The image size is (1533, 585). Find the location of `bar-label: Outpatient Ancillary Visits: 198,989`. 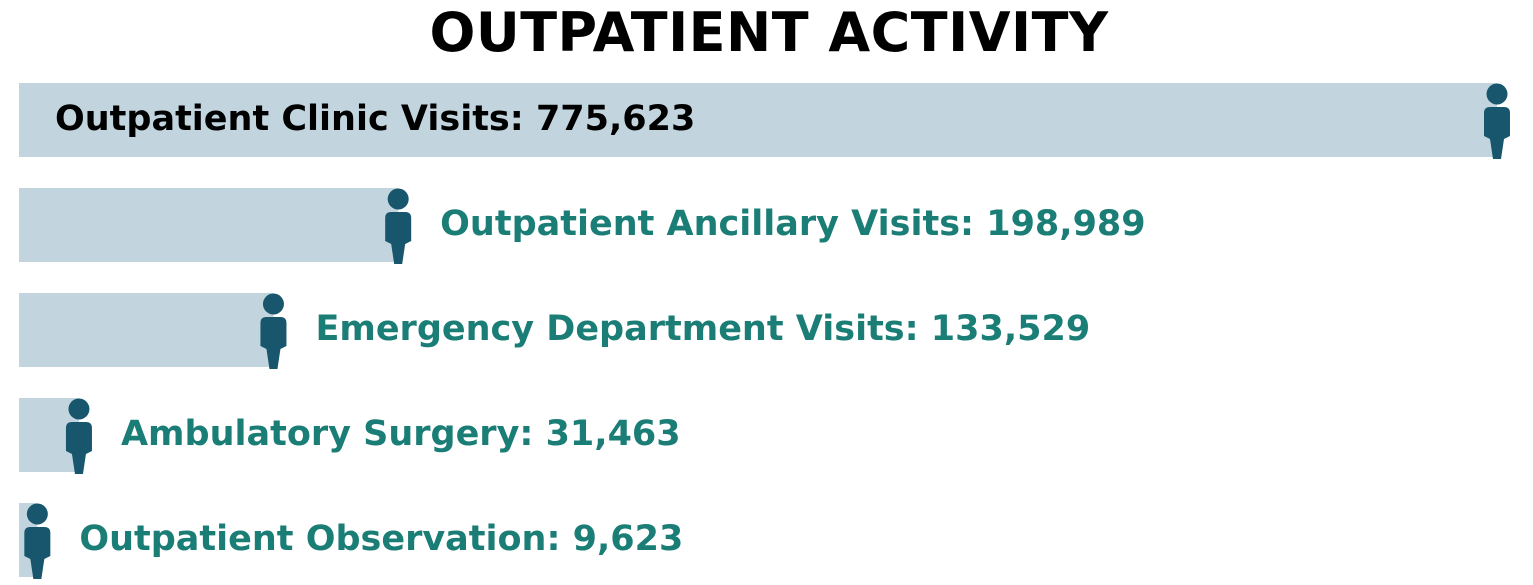

bar-label: Outpatient Ancillary Visits: 198,989 is located at coordinates (792, 224).